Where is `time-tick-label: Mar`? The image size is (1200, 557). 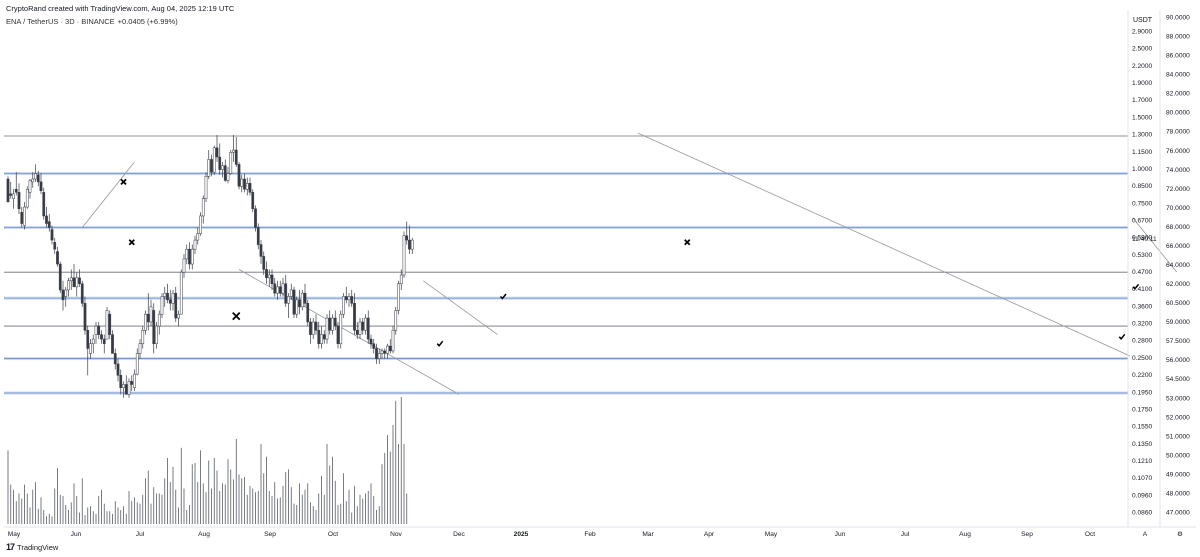
time-tick-label: Mar is located at coordinates (648, 534).